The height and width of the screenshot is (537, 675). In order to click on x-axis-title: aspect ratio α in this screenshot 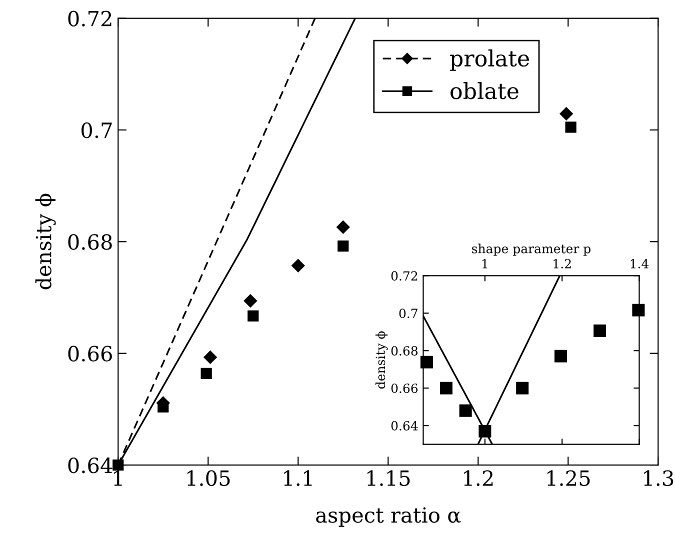, I will do `click(388, 517)`.